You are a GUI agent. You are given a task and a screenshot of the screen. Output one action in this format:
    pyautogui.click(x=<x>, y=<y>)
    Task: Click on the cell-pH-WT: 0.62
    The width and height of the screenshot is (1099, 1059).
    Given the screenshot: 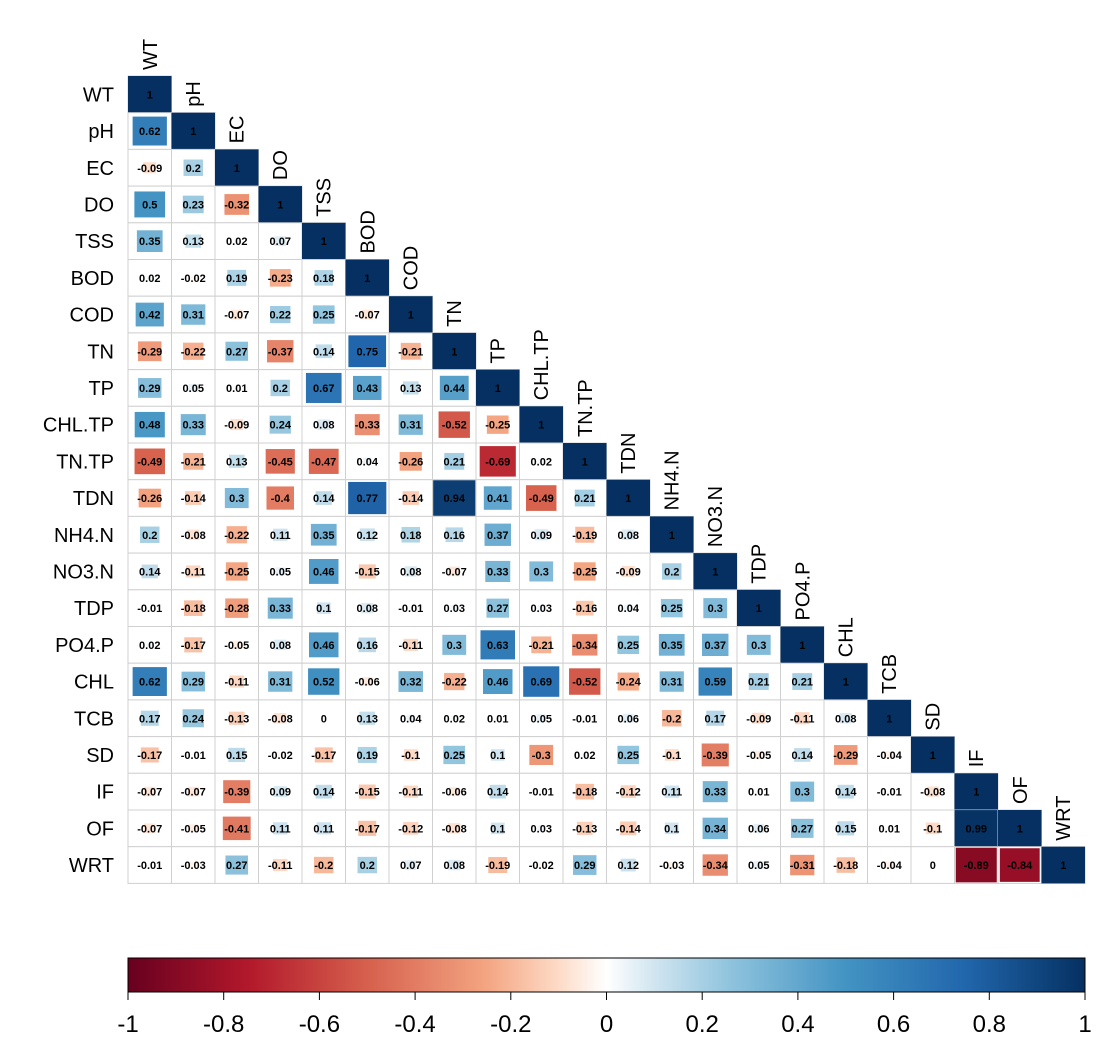 What is the action you would take?
    pyautogui.click(x=149, y=131)
    